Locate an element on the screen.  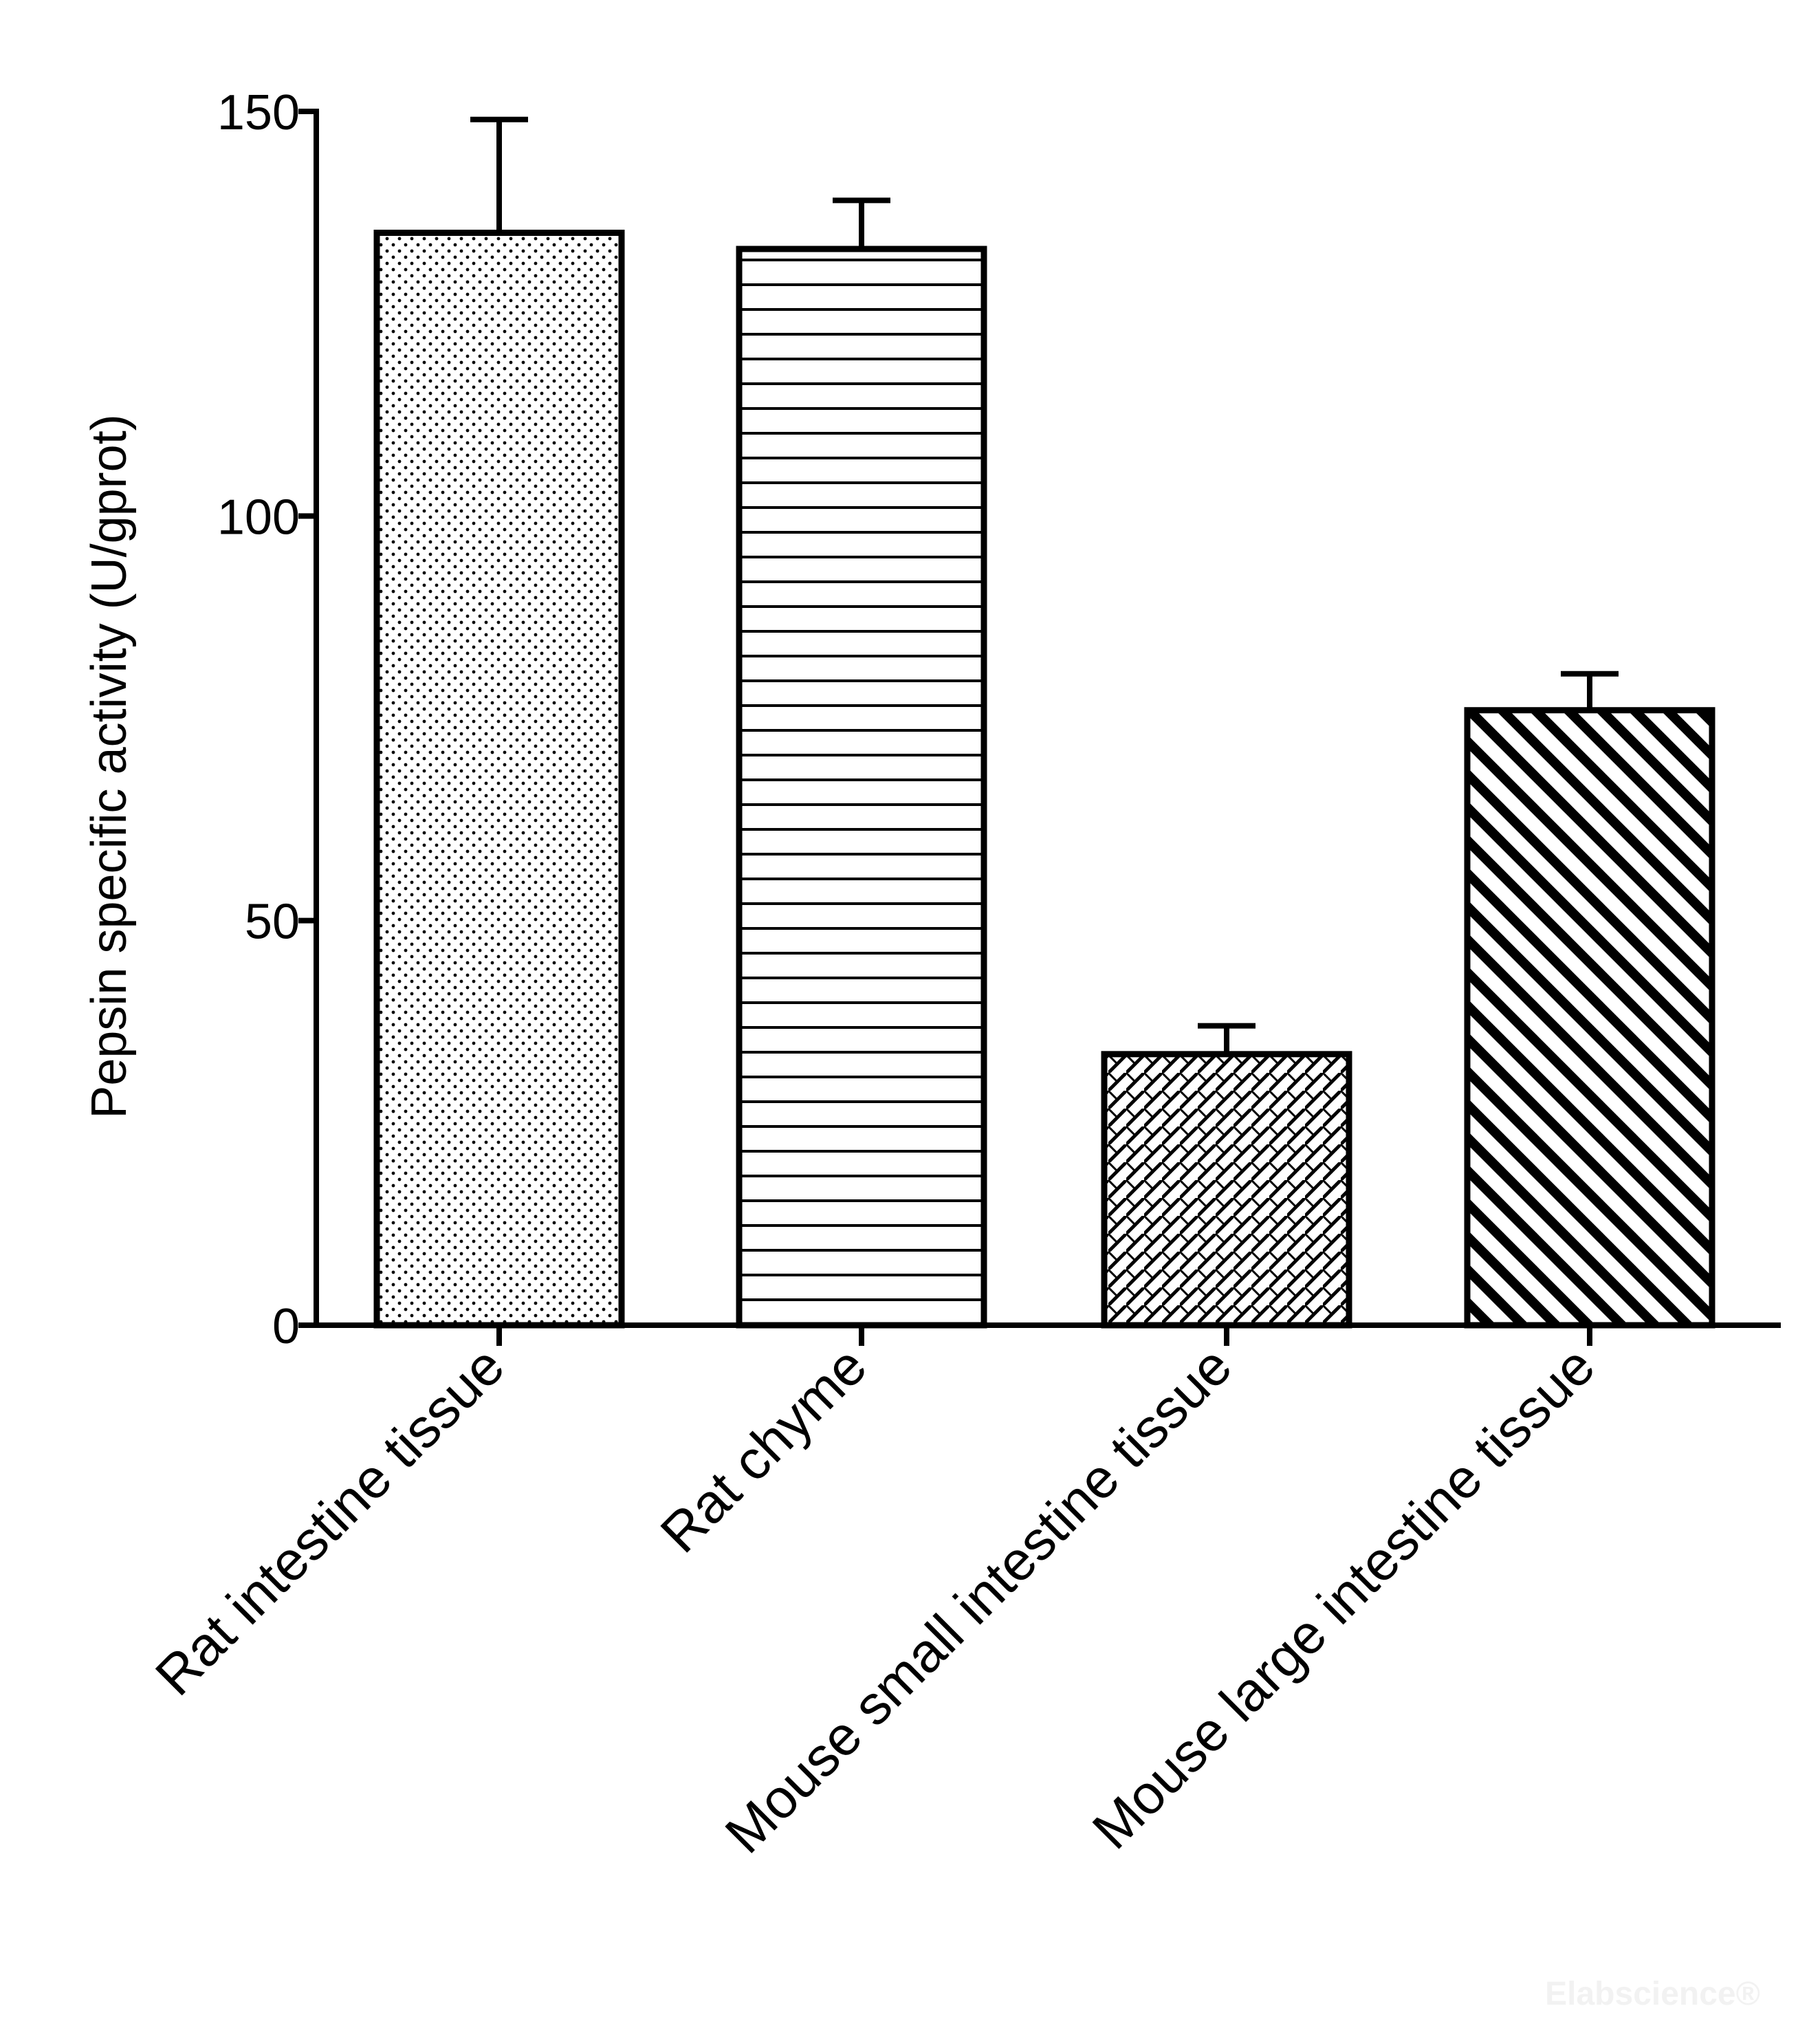
x-tick-label: Rat intestine tissue is located at coordinates (330, 1521).